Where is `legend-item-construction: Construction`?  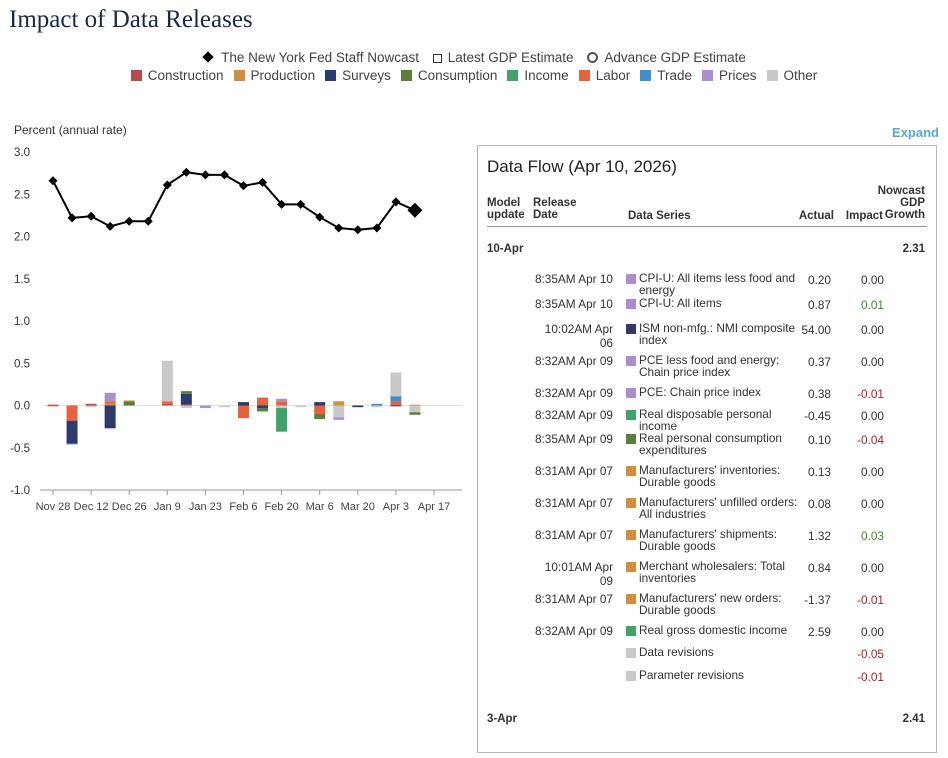 legend-item-construction: Construction is located at coordinates (177, 75).